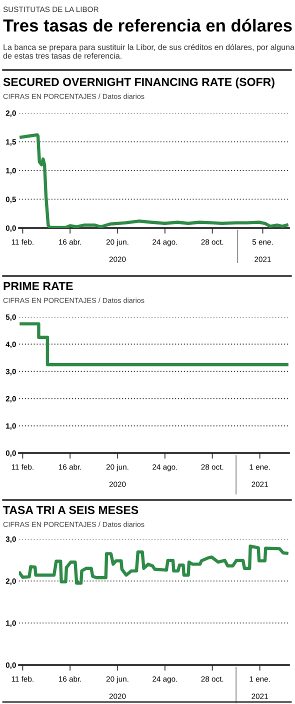 The width and height of the screenshot is (295, 704). Describe the element at coordinates (38, 286) in the screenshot. I see `chart-title: PRIME RATE` at that location.